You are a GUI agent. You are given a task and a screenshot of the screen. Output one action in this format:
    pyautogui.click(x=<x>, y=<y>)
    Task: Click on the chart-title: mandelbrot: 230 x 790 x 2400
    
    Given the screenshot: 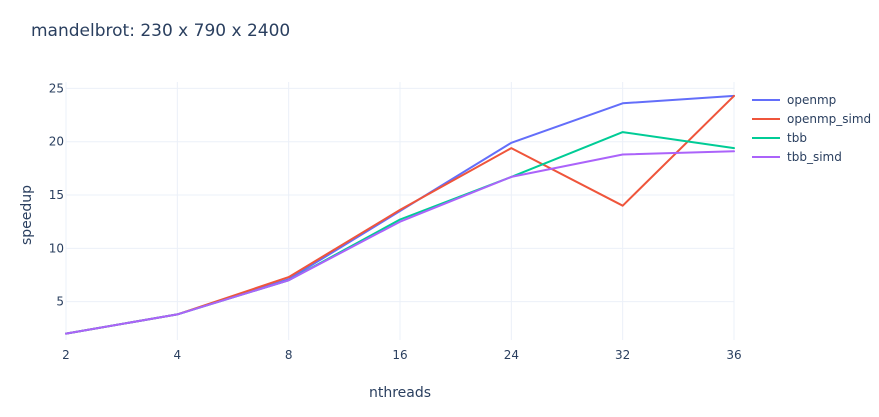 What is the action you would take?
    pyautogui.click(x=160, y=31)
    